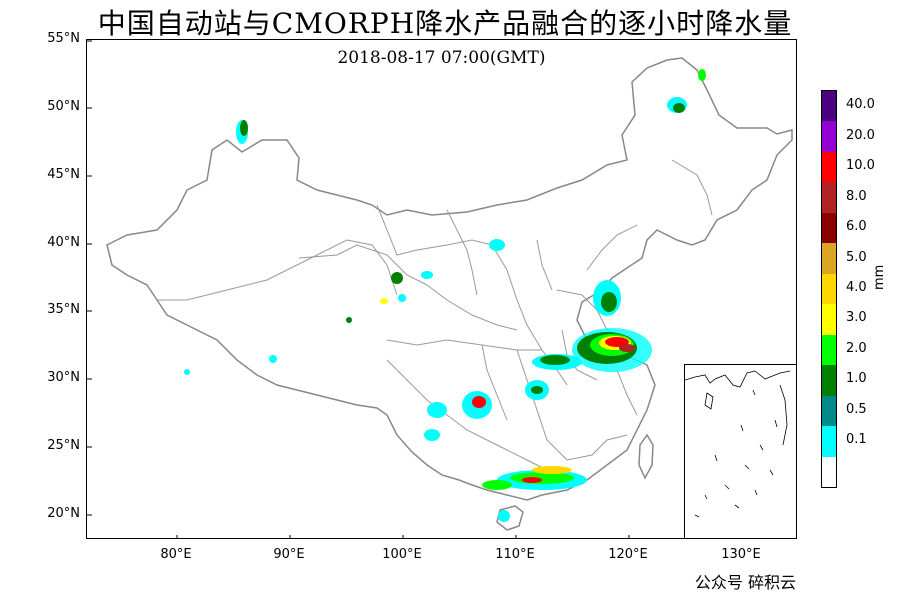  Describe the element at coordinates (63, 513) in the screenshot. I see `lat-label-20: 20°N` at that location.